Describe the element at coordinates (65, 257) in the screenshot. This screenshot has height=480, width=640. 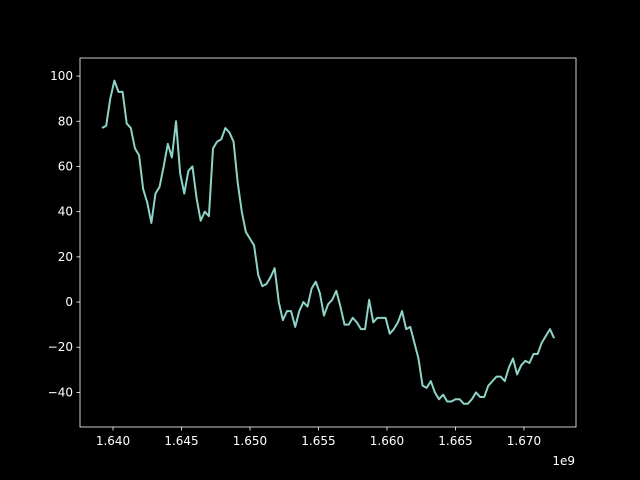
I see `y-tick-label: 20` at that location.